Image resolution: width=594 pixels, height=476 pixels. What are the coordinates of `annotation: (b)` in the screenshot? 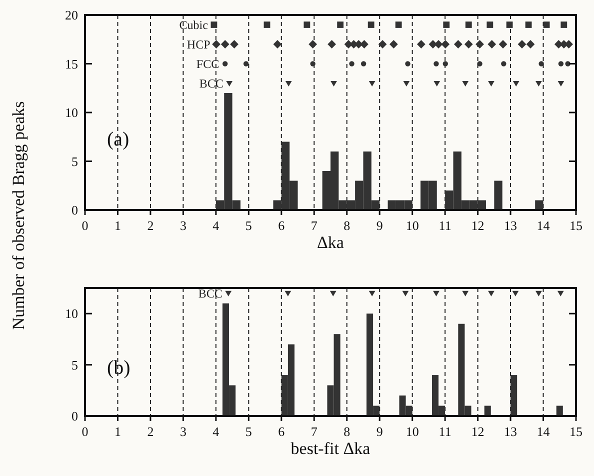 It's located at (118, 367).